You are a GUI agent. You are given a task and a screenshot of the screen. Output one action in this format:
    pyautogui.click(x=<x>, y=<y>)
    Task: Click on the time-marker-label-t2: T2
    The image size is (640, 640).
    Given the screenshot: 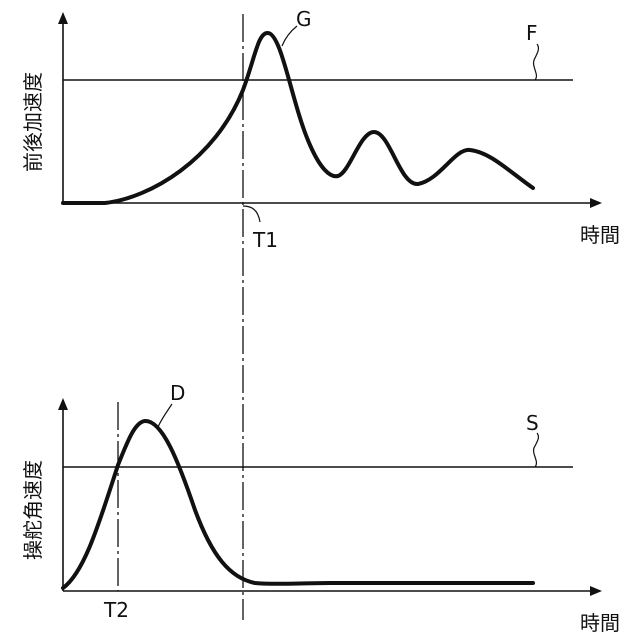 What is the action you would take?
    pyautogui.click(x=116, y=610)
    